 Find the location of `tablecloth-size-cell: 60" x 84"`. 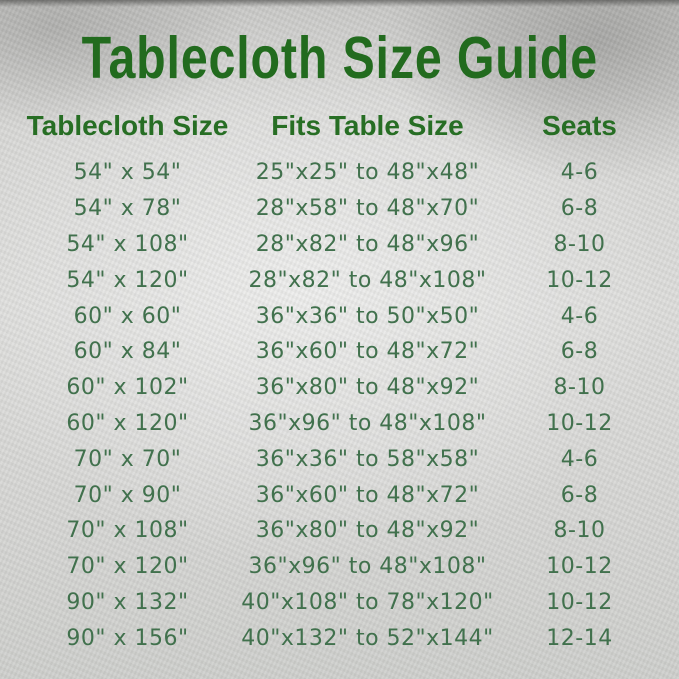

tablecloth-size-cell: 60" x 84" is located at coordinates (127, 352).